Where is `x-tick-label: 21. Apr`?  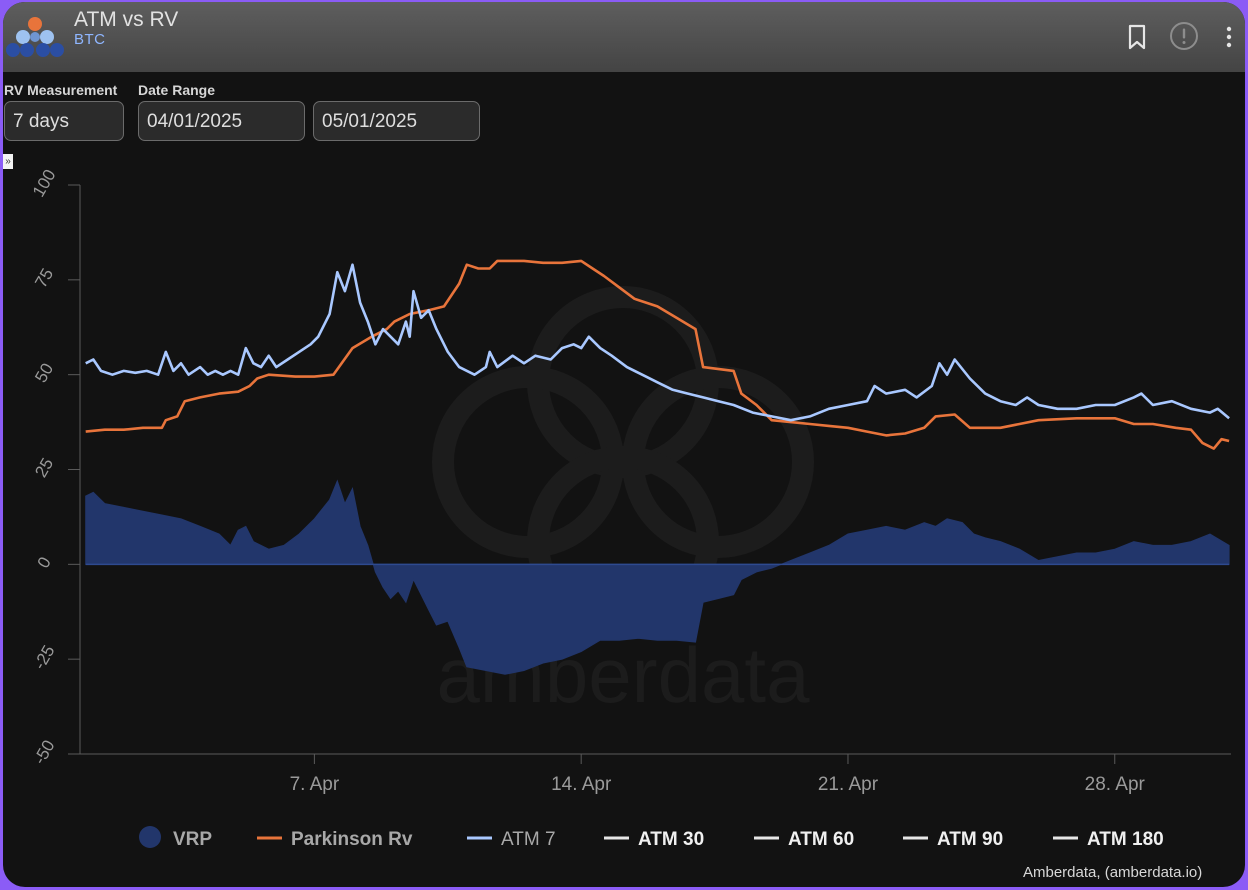
x-tick-label: 21. Apr is located at coordinates (848, 784).